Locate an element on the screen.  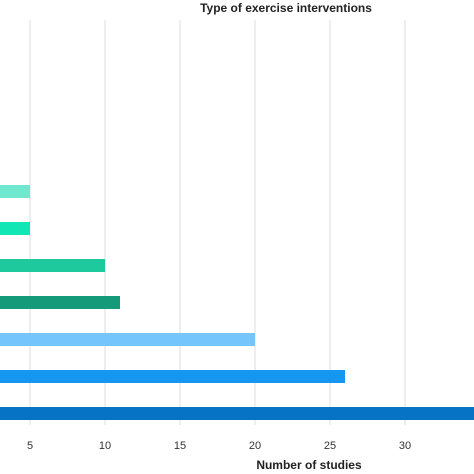
x-tick-label: 25 is located at coordinates (330, 446).